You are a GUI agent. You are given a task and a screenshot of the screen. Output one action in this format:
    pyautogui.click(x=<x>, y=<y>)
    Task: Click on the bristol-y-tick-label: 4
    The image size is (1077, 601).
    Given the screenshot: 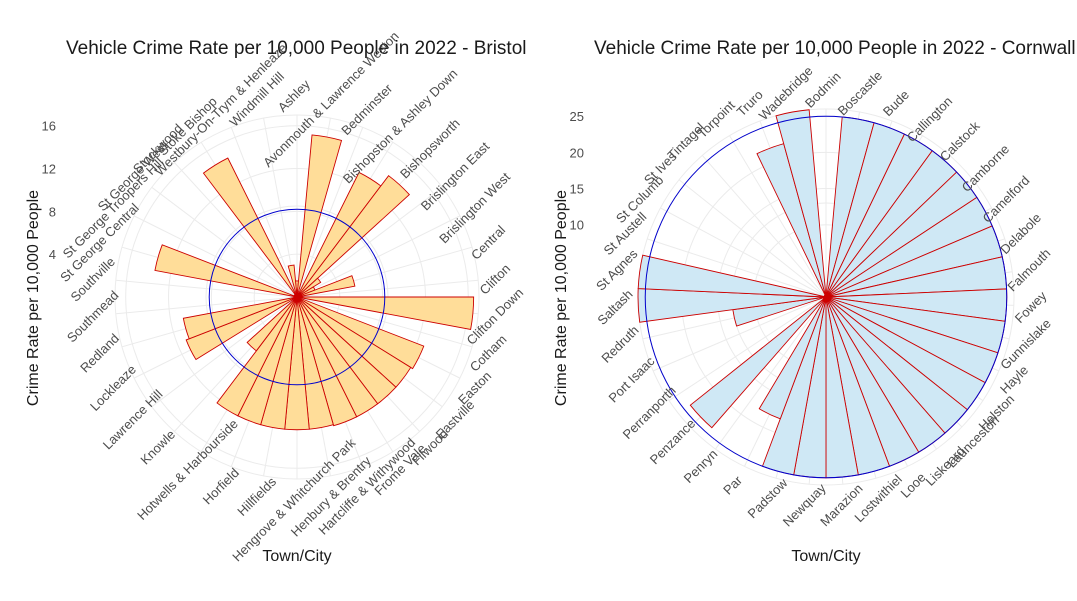 What is the action you would take?
    pyautogui.click(x=52, y=254)
    